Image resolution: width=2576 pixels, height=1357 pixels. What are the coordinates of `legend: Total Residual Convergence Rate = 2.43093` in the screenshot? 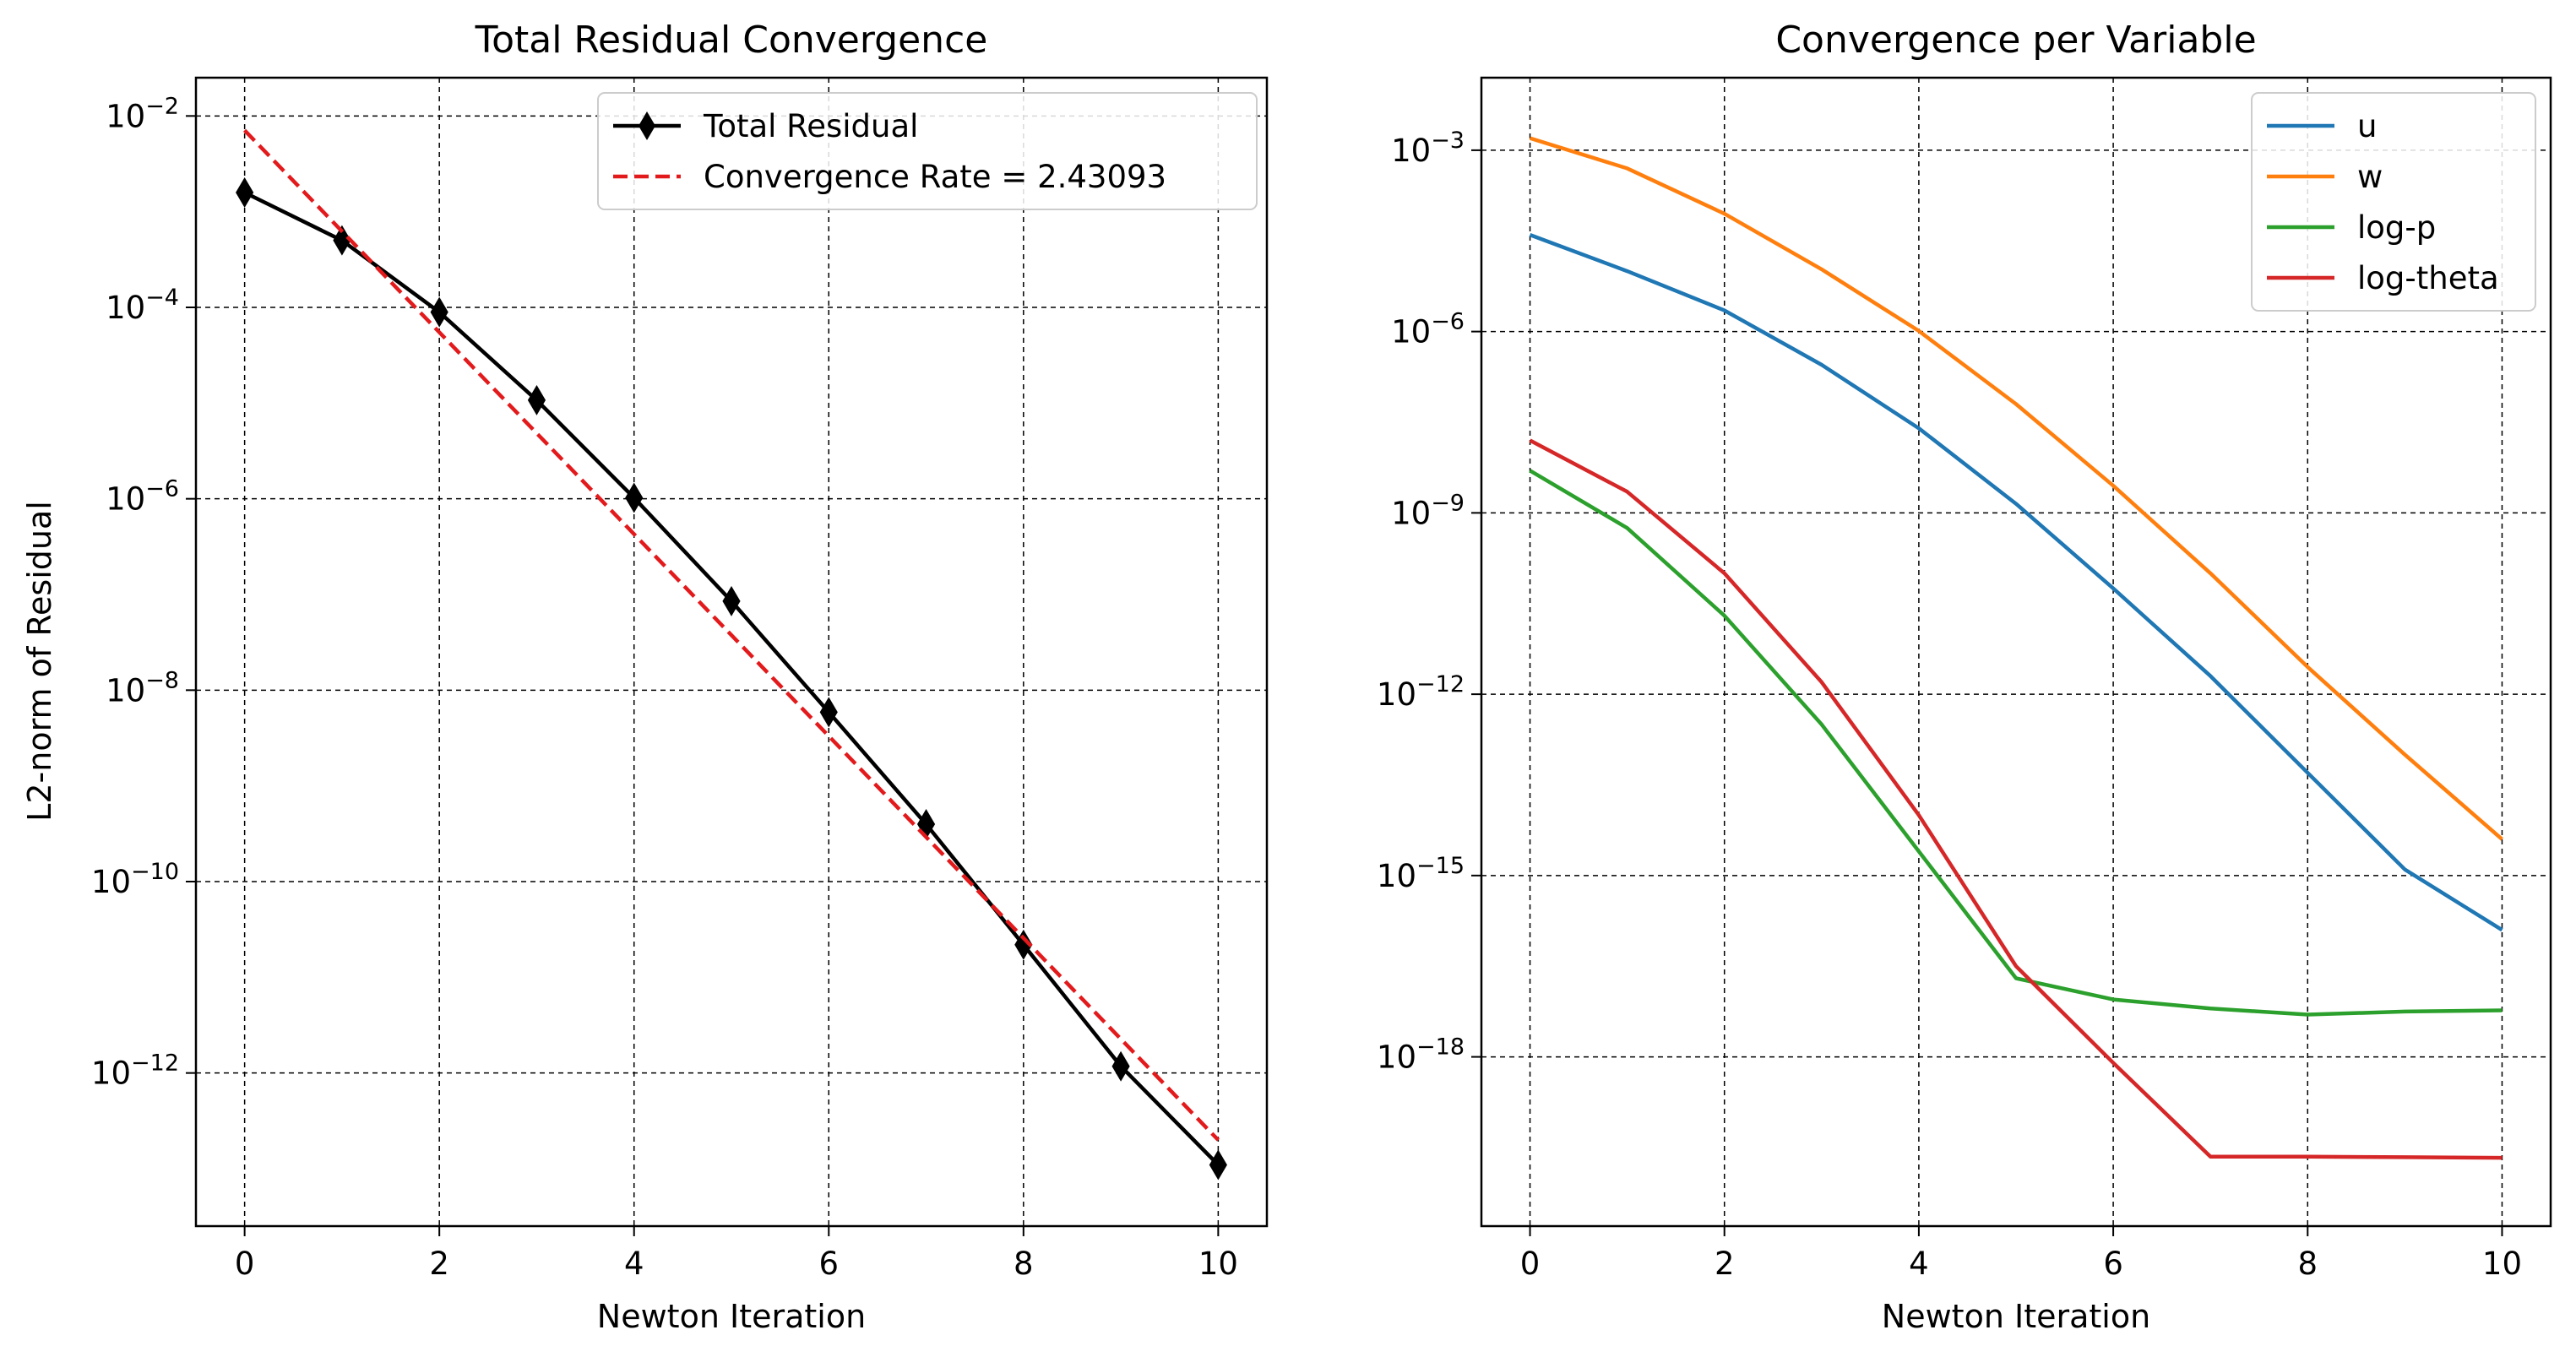 It's located at (927, 151).